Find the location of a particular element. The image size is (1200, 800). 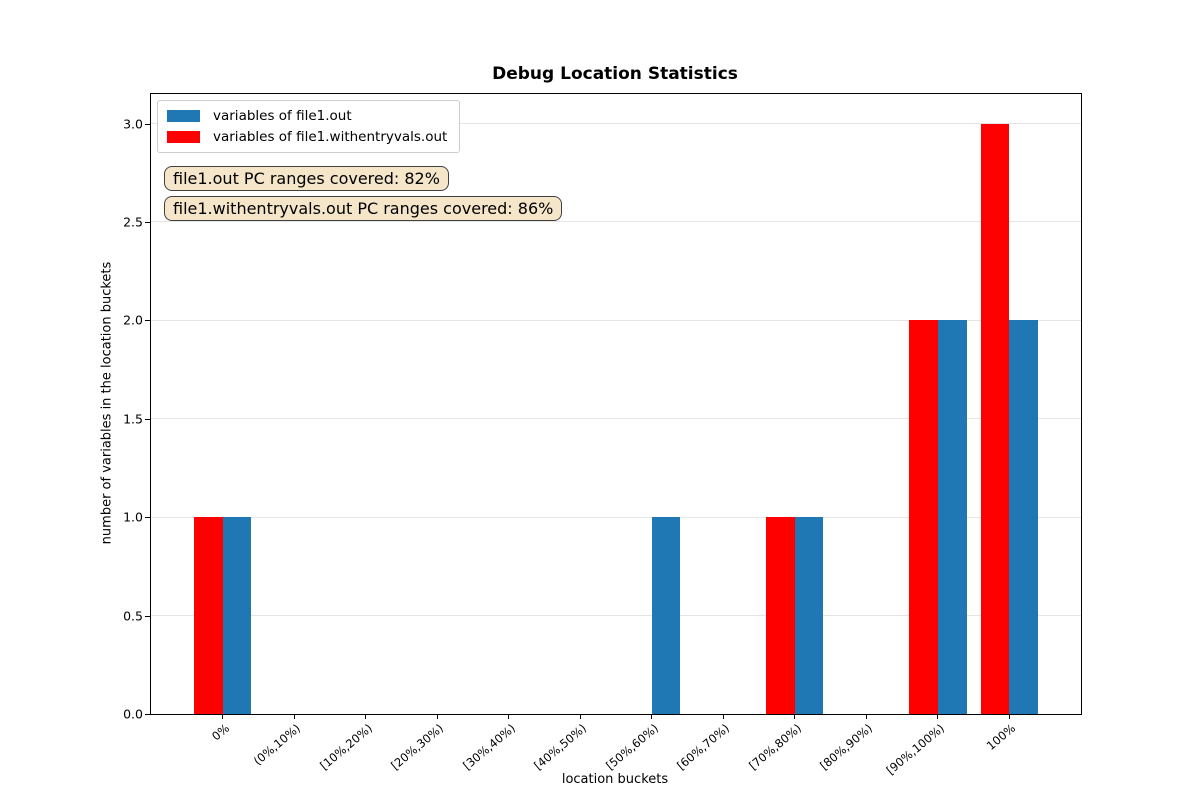

x-tick-label: 100% is located at coordinates (1001, 737).